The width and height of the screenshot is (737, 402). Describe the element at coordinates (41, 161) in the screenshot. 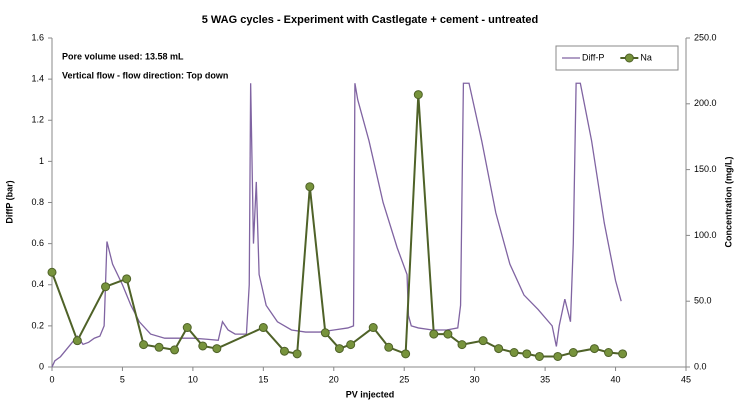

I see `y-tick-label: 1` at that location.